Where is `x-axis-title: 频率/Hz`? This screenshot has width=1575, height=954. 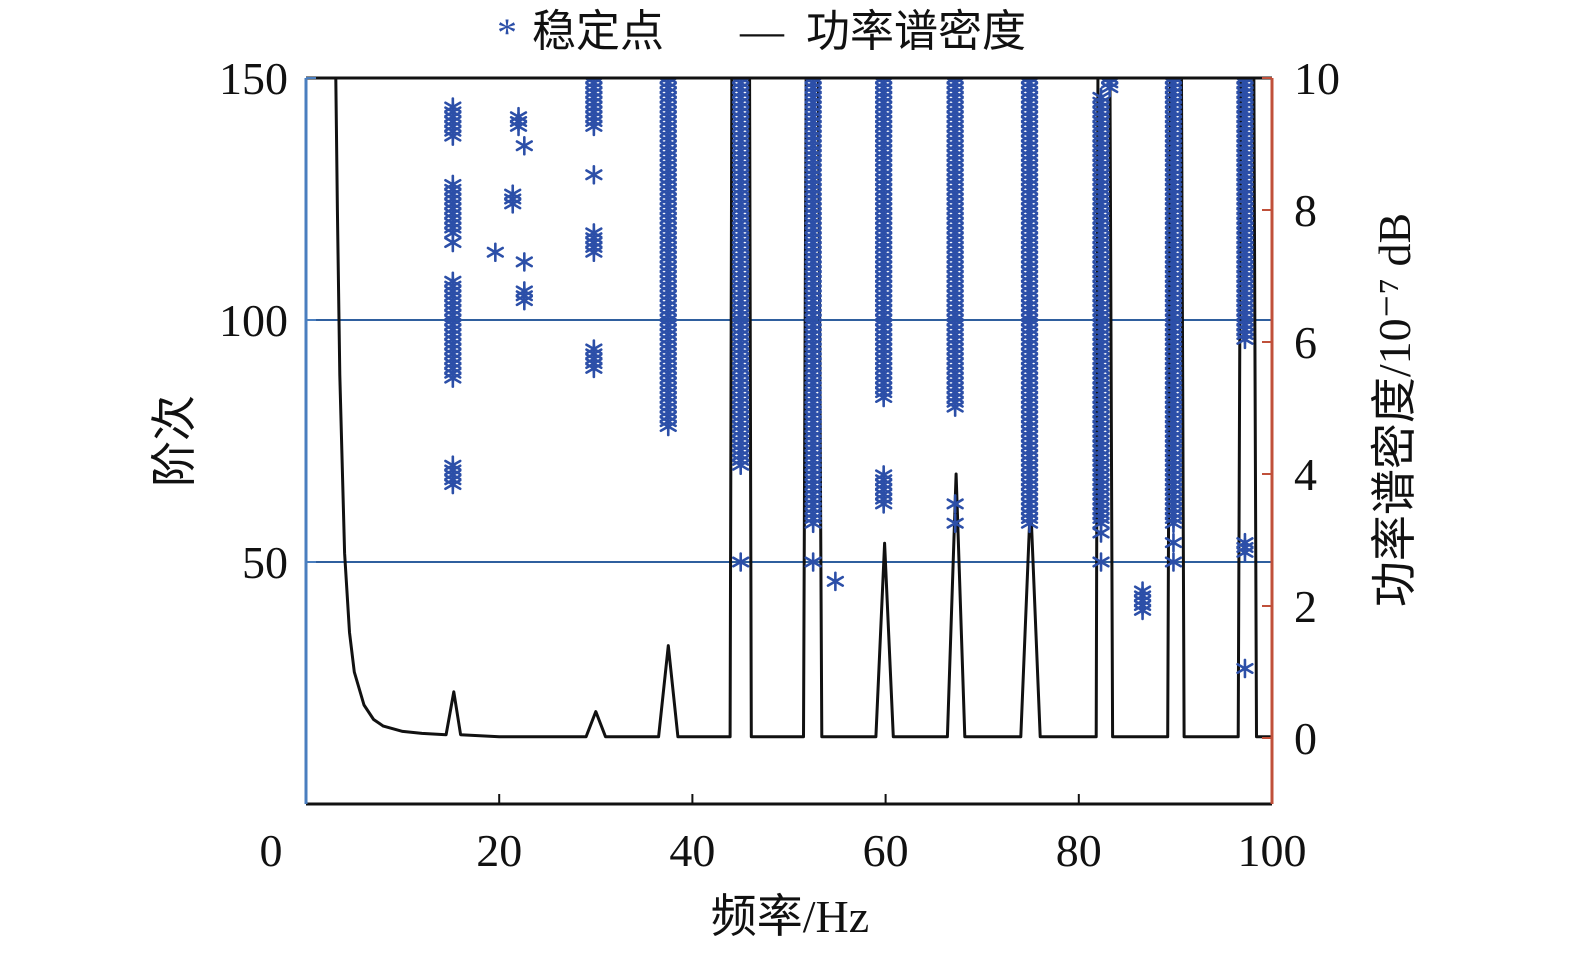 x-axis-title: 频率/Hz is located at coordinates (790, 916).